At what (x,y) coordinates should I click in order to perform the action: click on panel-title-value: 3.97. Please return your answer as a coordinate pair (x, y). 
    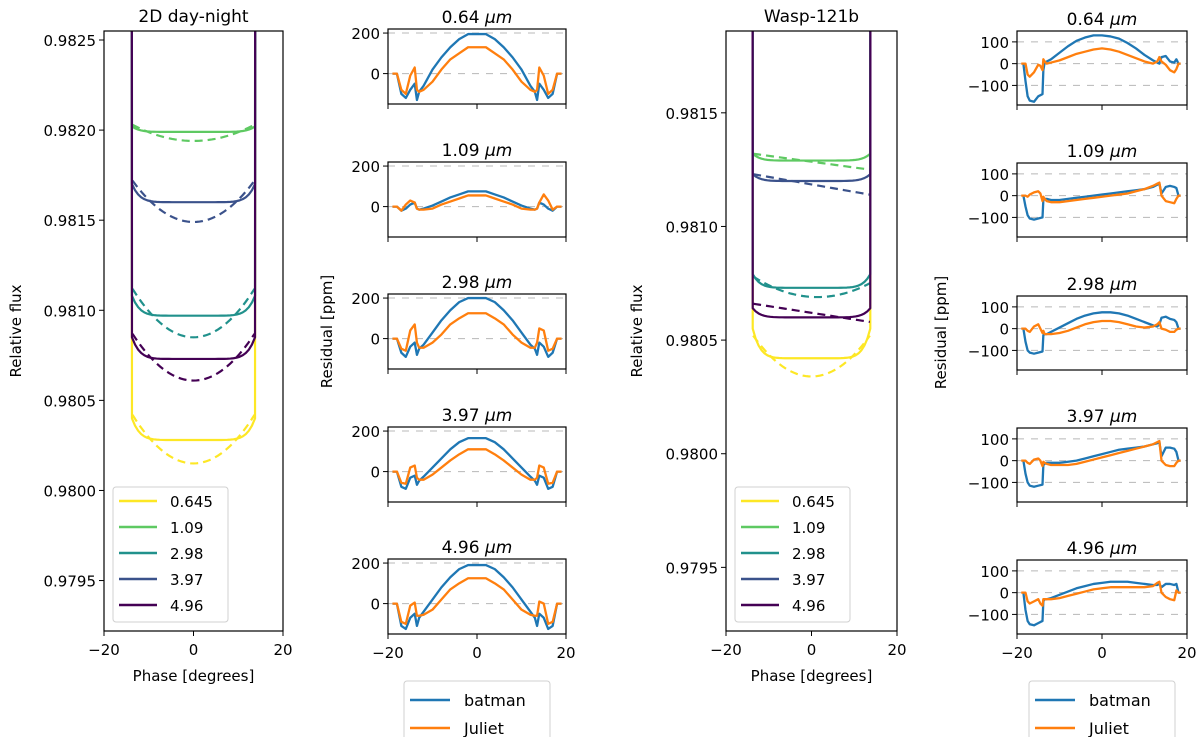
    Looking at the image, I should click on (463, 416).